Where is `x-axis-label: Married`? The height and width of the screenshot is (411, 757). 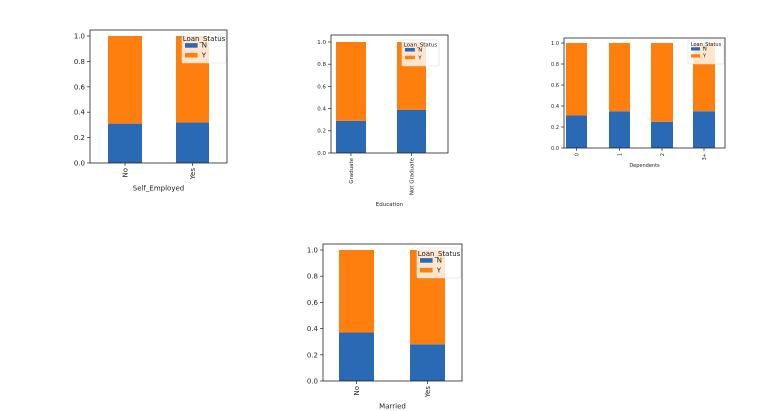
x-axis-label: Married is located at coordinates (392, 407).